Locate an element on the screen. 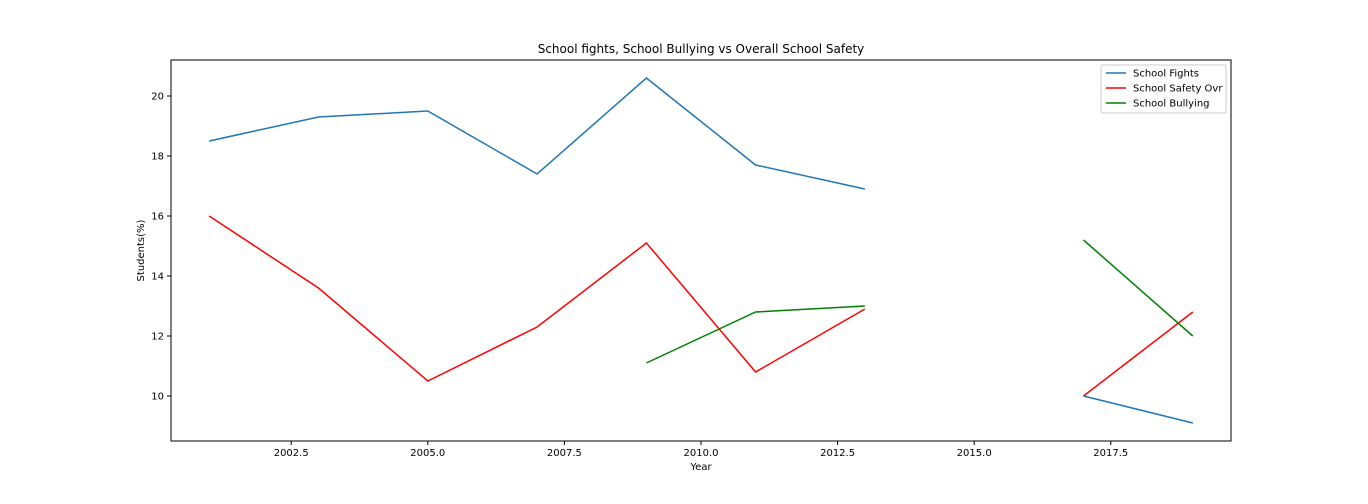  y-tick-label: 18 is located at coordinates (157, 157).